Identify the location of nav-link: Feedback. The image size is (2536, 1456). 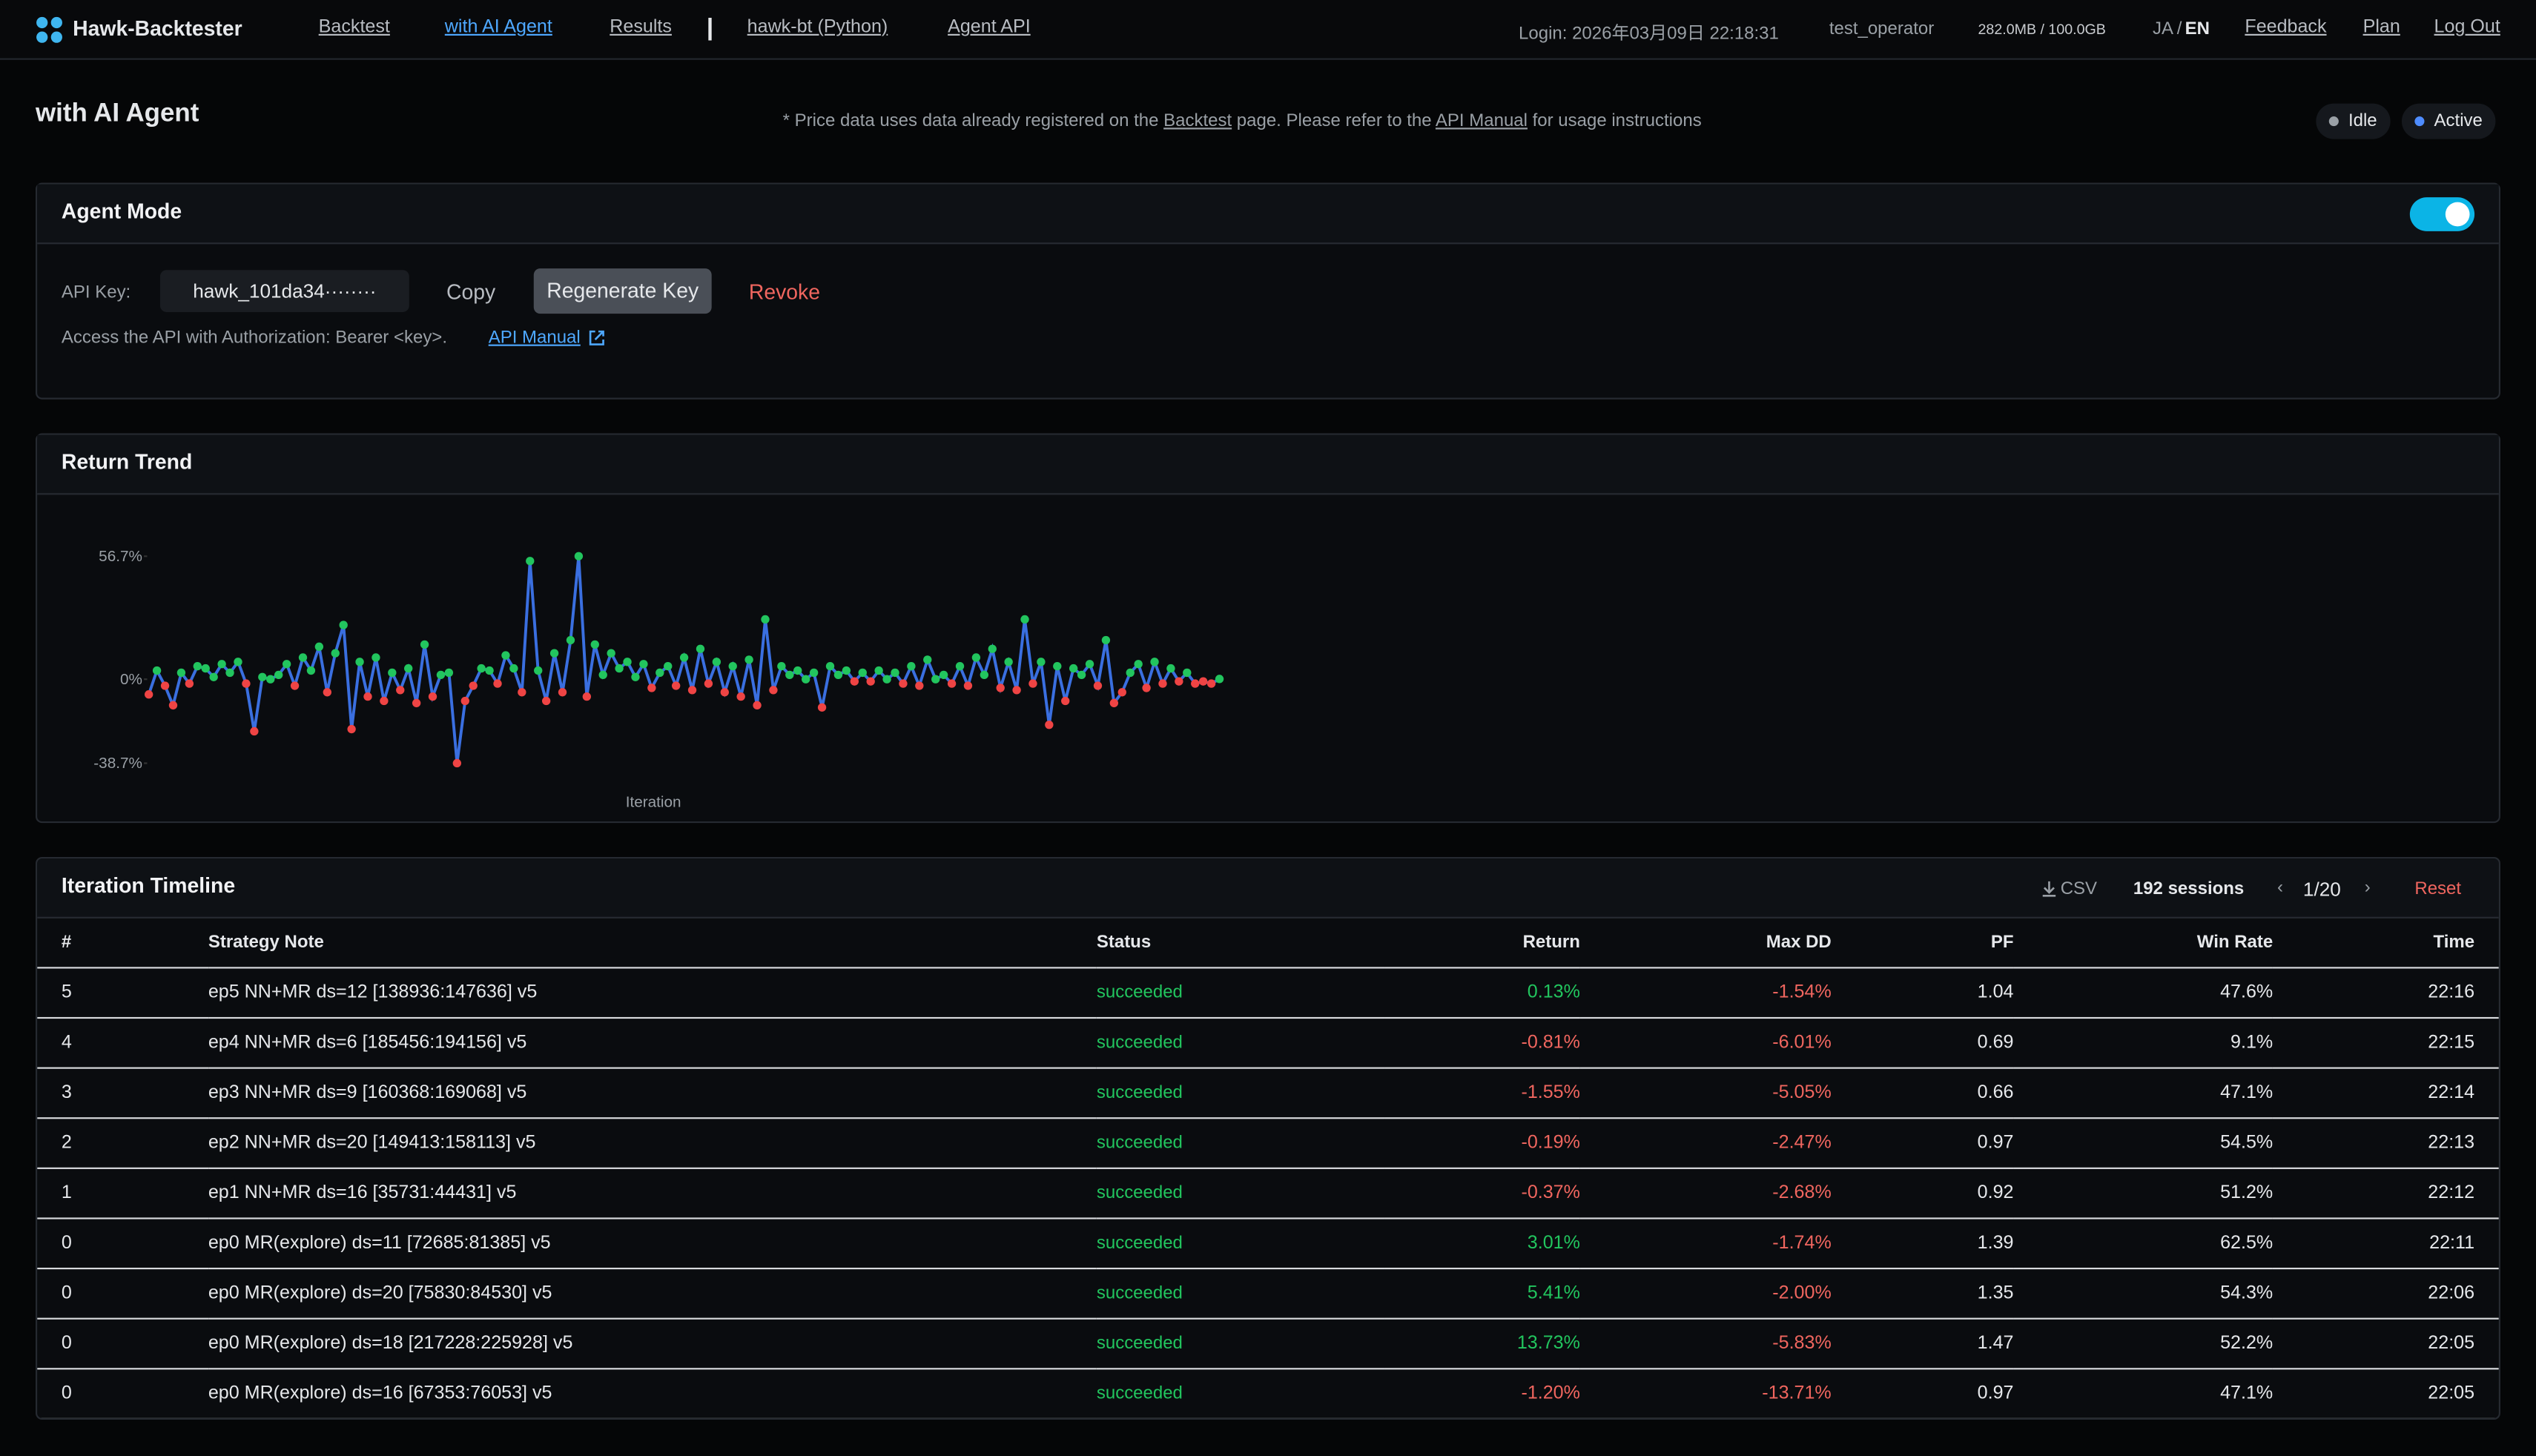
(2286, 27).